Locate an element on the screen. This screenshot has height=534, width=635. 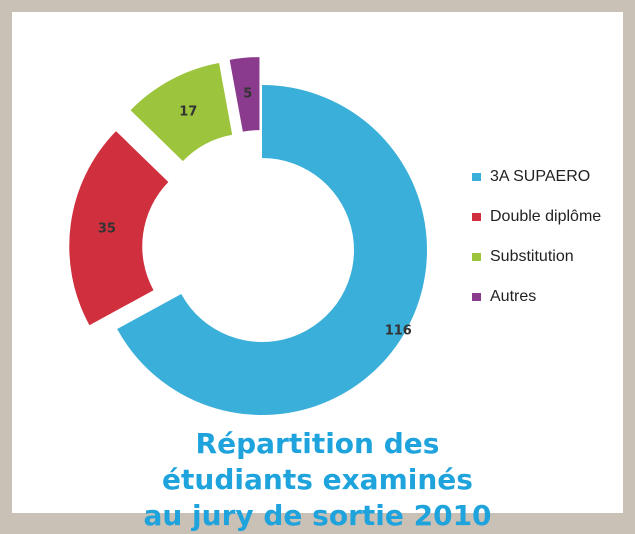
legend-label: Double diplôme is located at coordinates (545, 216).